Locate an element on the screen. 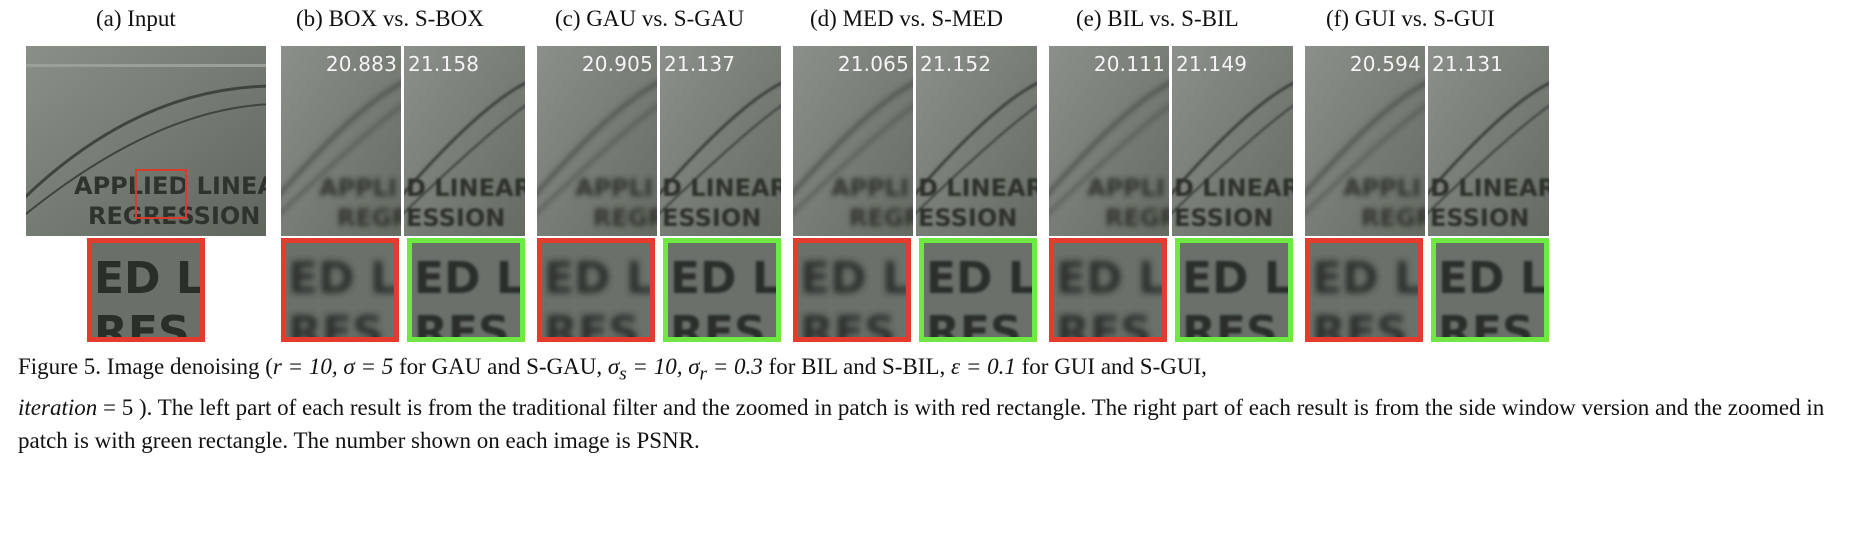 This screenshot has width=1860, height=546. gui-right-zoom-patch: ED L RES is located at coordinates (1490, 290).